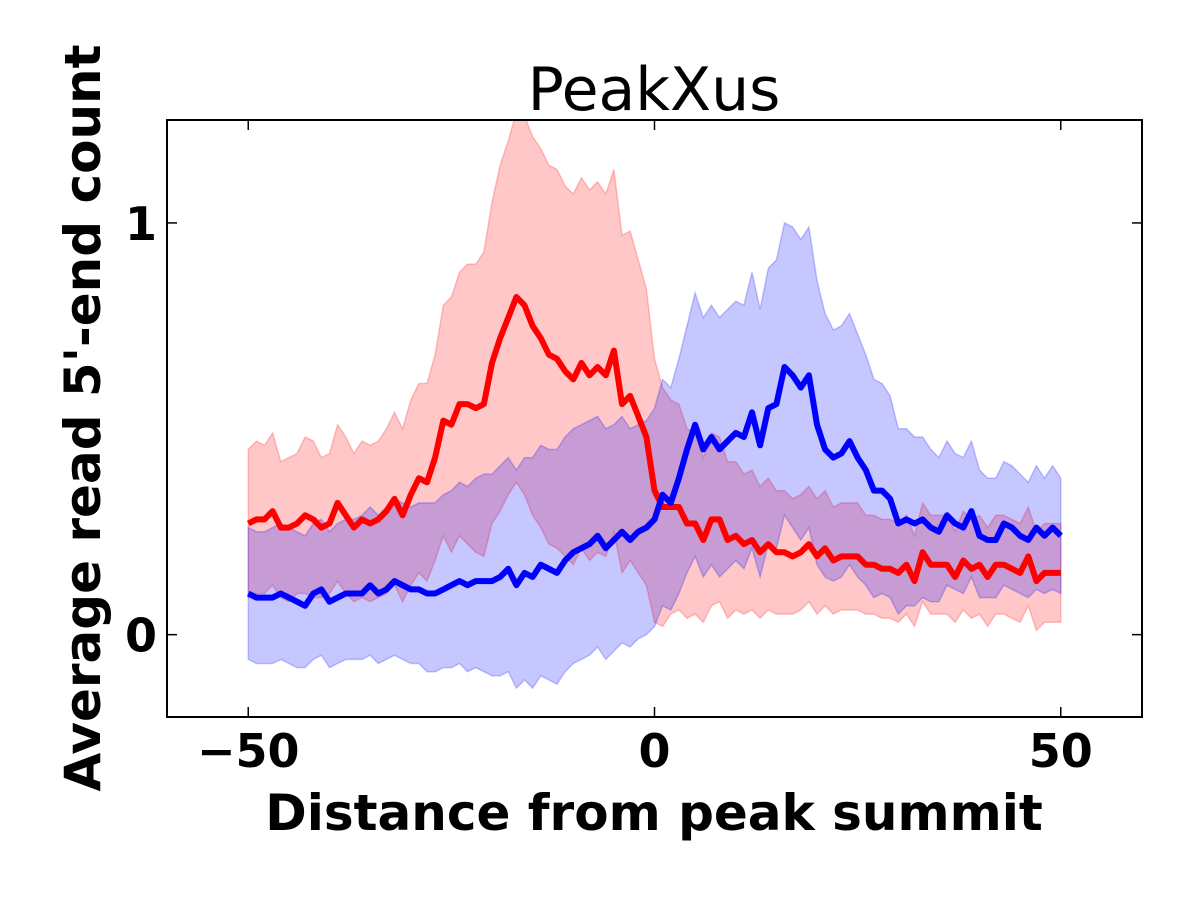 This screenshot has height=900, width=1200. What do you see at coordinates (654, 813) in the screenshot?
I see `x-axis-label: Distance from peak summit` at bounding box center [654, 813].